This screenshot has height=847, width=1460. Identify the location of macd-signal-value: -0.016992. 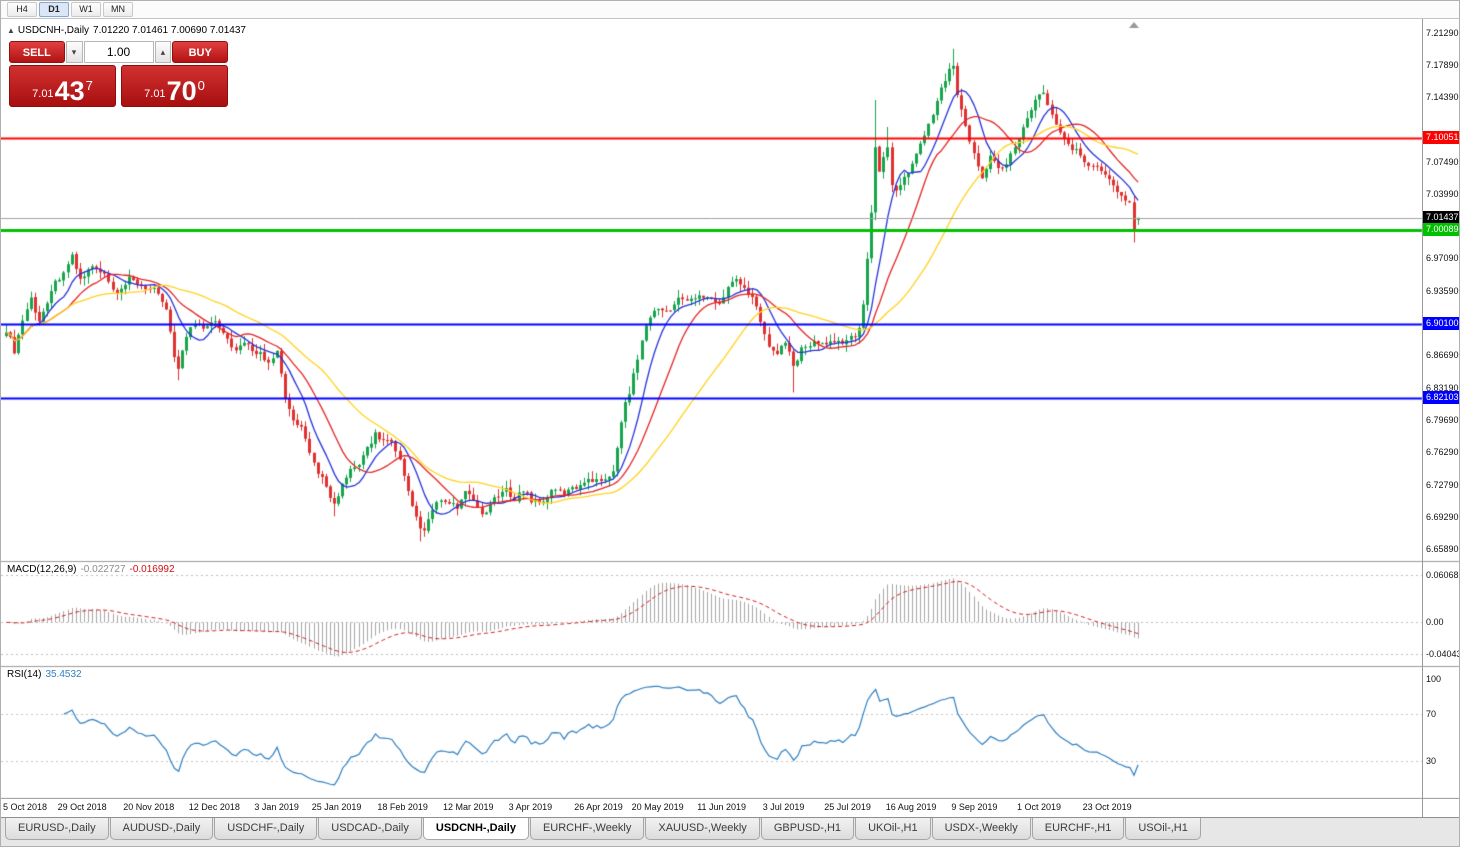
(152, 569).